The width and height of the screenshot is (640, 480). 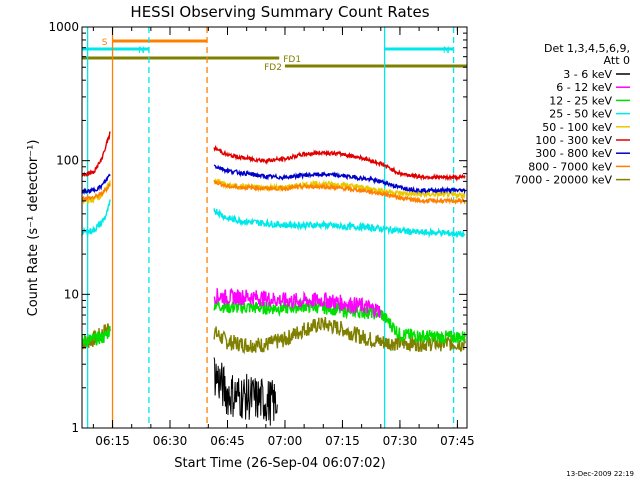 I want to click on legend-label: 800 - 7000 keV, so click(x=570, y=166).